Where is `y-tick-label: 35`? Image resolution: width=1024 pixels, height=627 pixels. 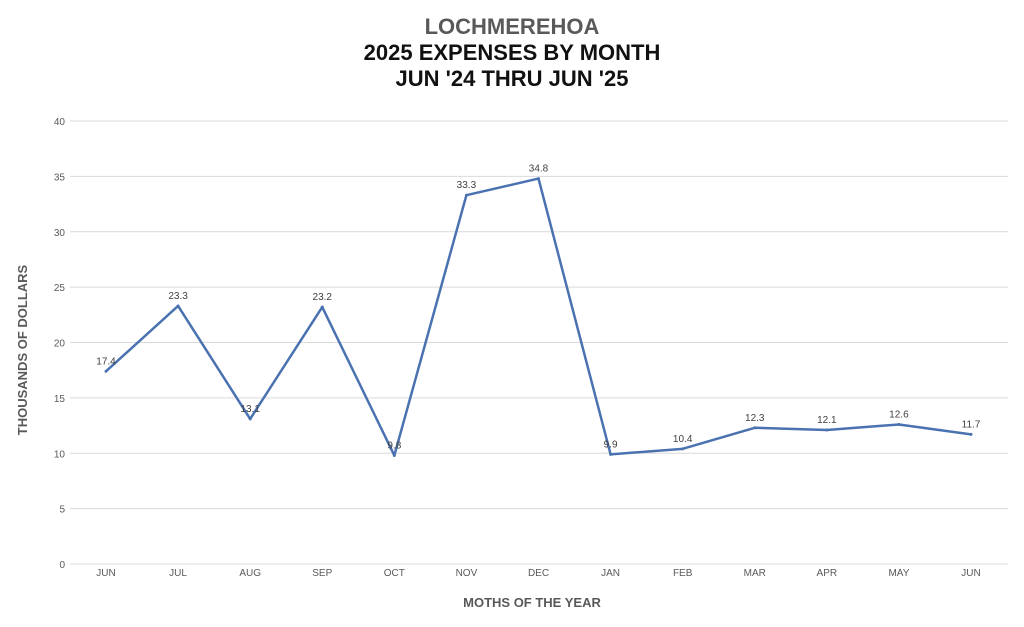
y-tick-label: 35 is located at coordinates (60, 177).